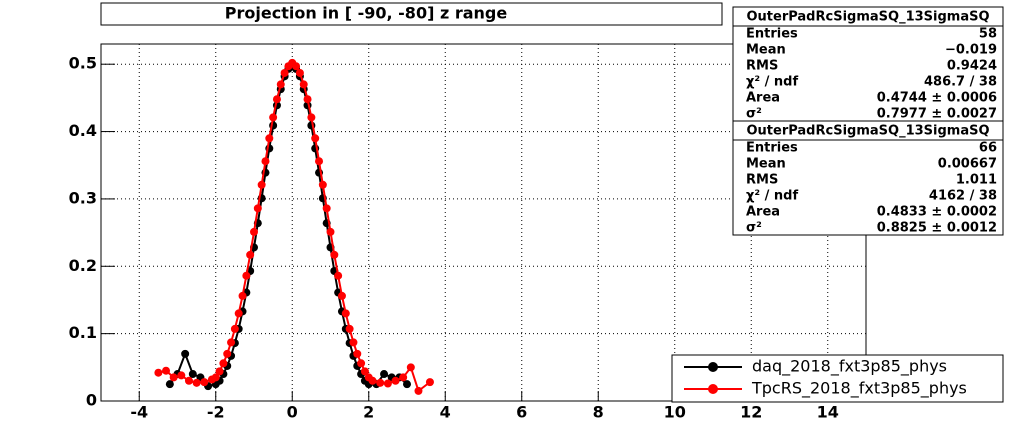 The width and height of the screenshot is (1019, 446). Describe the element at coordinates (83, 63) in the screenshot. I see `y-tick-label: 0.5` at that location.